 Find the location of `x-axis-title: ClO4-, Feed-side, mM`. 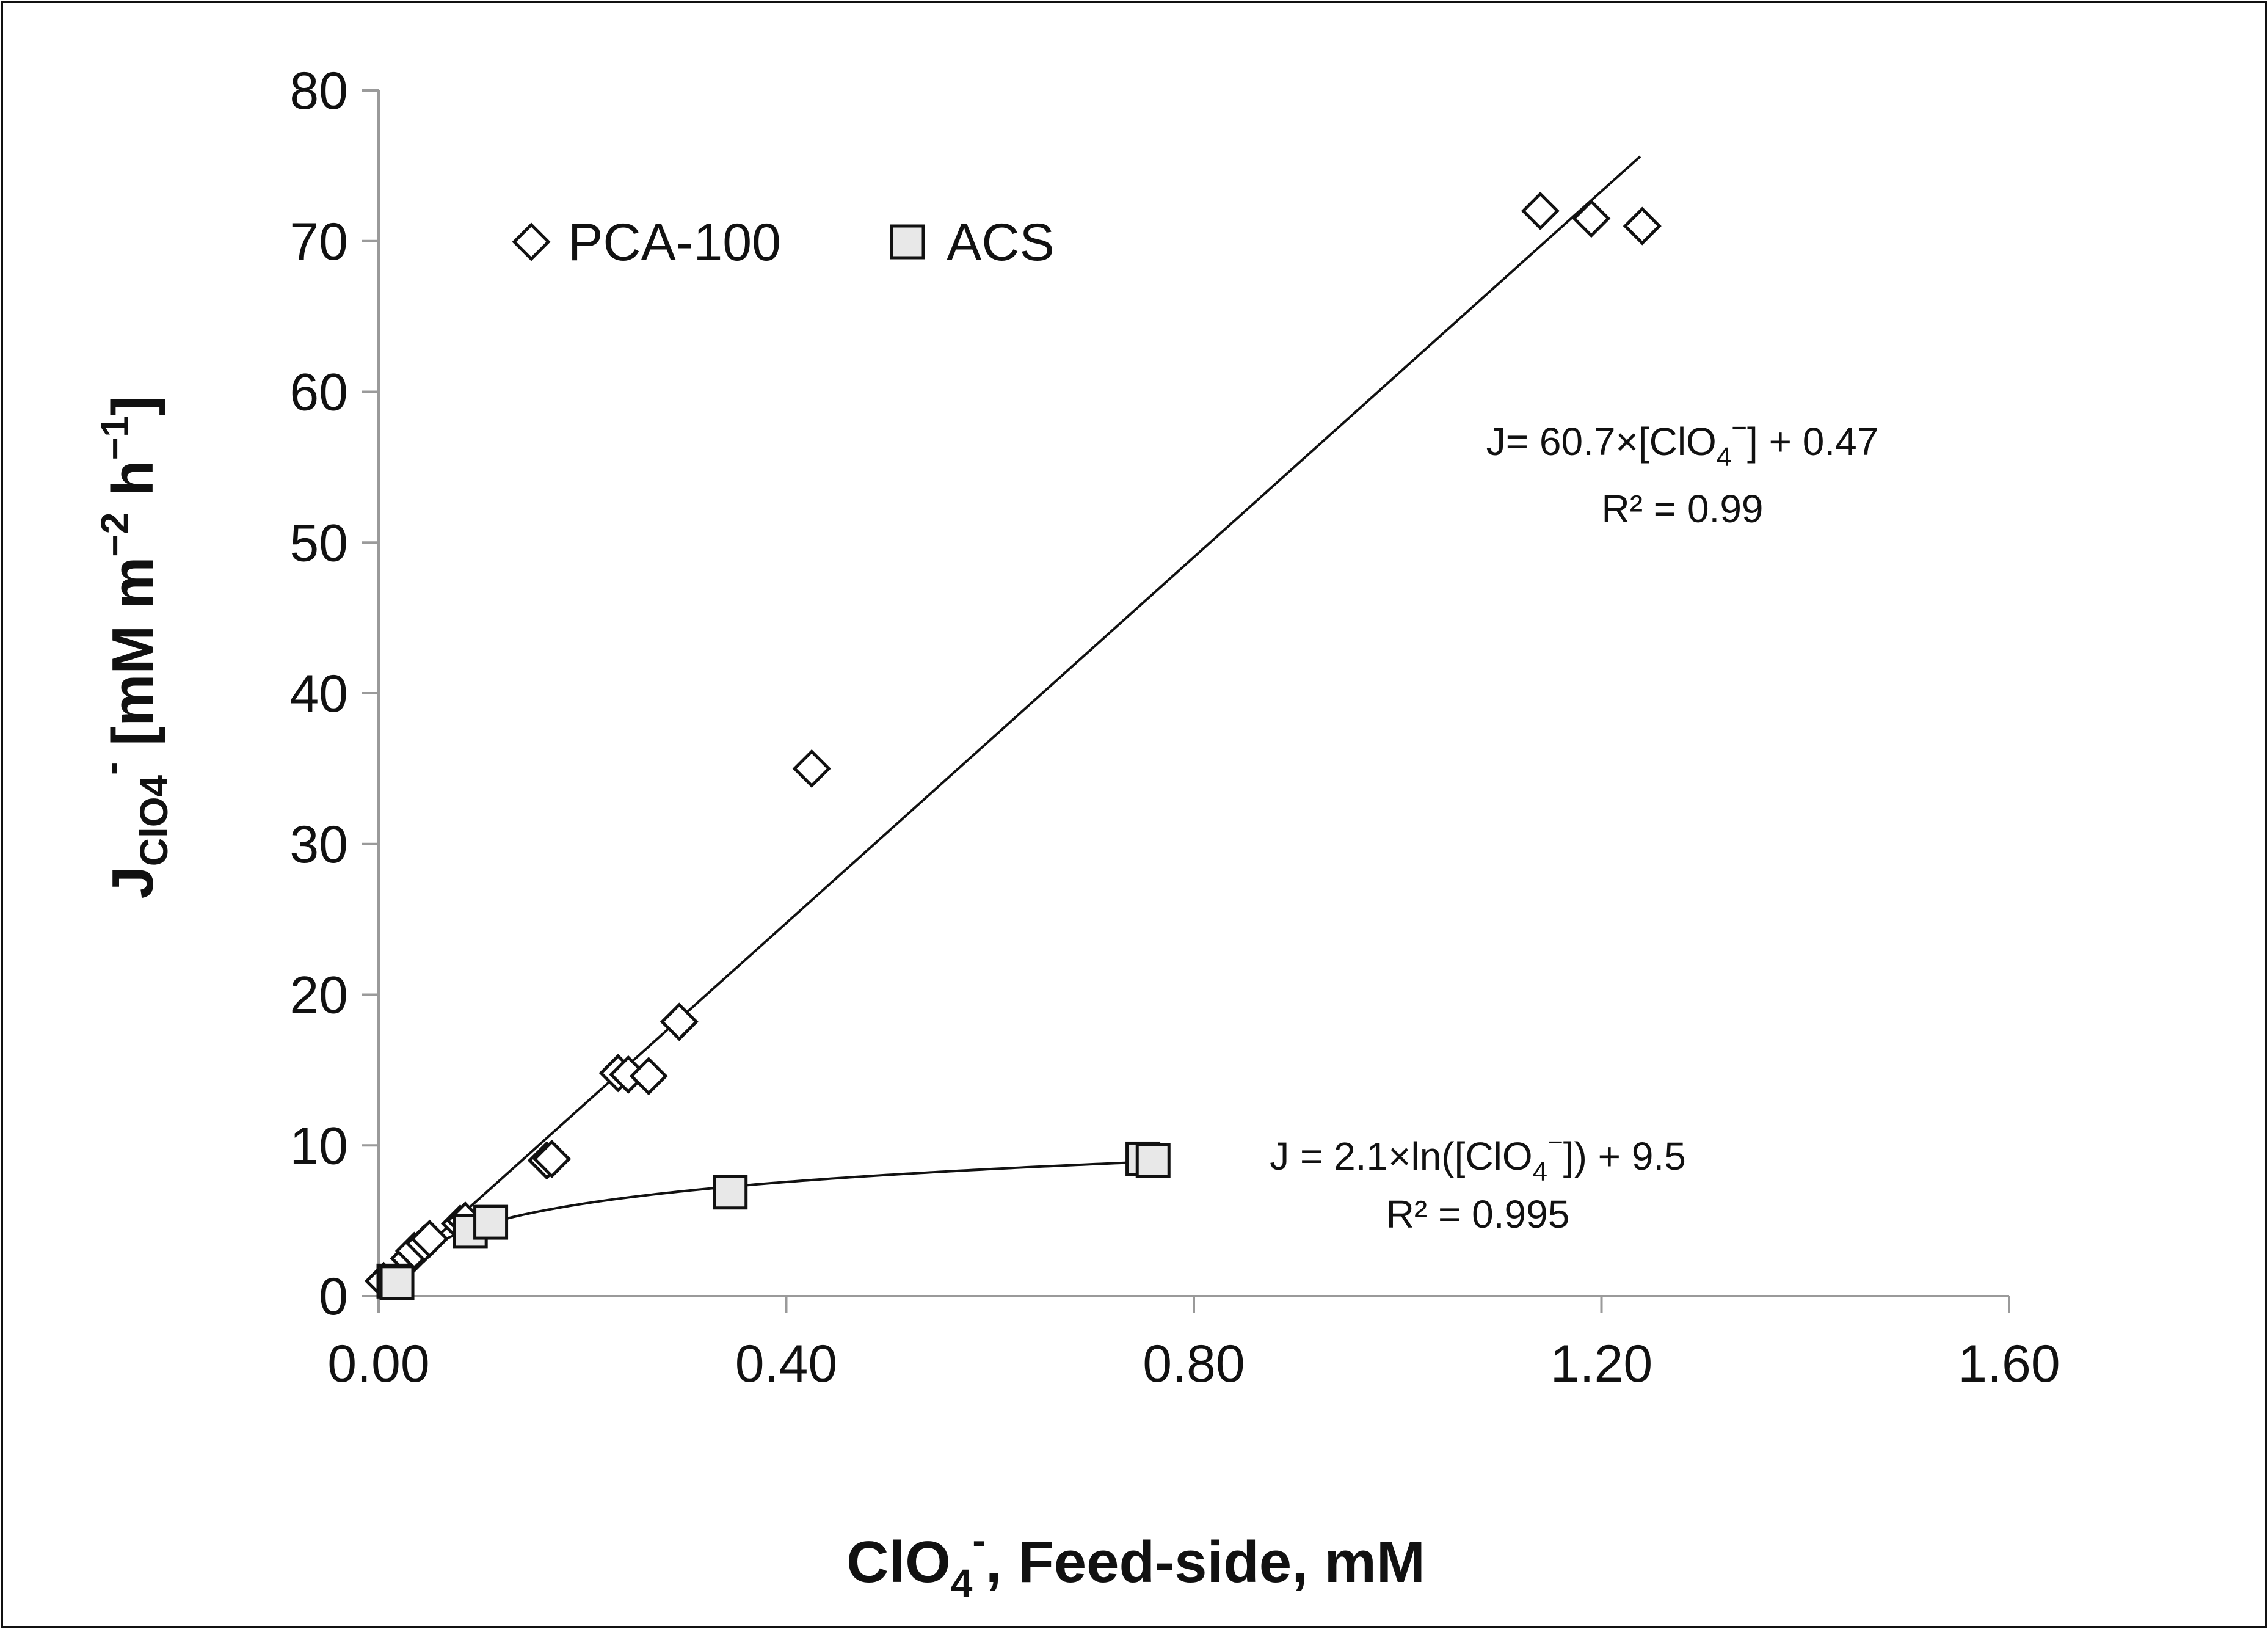

x-axis-title: ClO4-, Feed-side, mM is located at coordinates (1136, 1561).